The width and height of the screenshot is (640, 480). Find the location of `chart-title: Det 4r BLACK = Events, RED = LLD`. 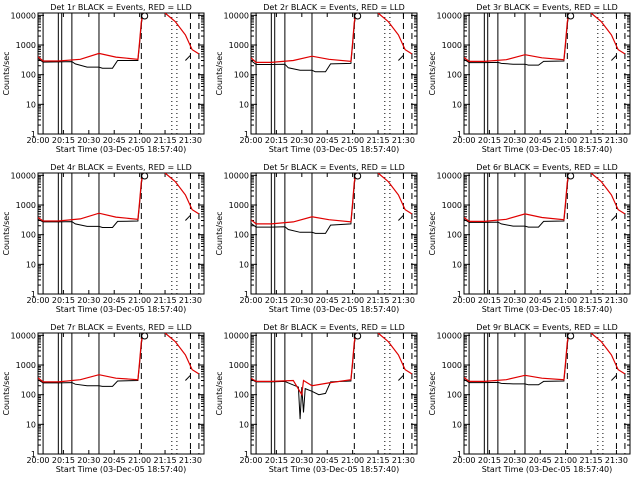

chart-title: Det 4r BLACK = Events, RED = LLD is located at coordinates (121, 167).